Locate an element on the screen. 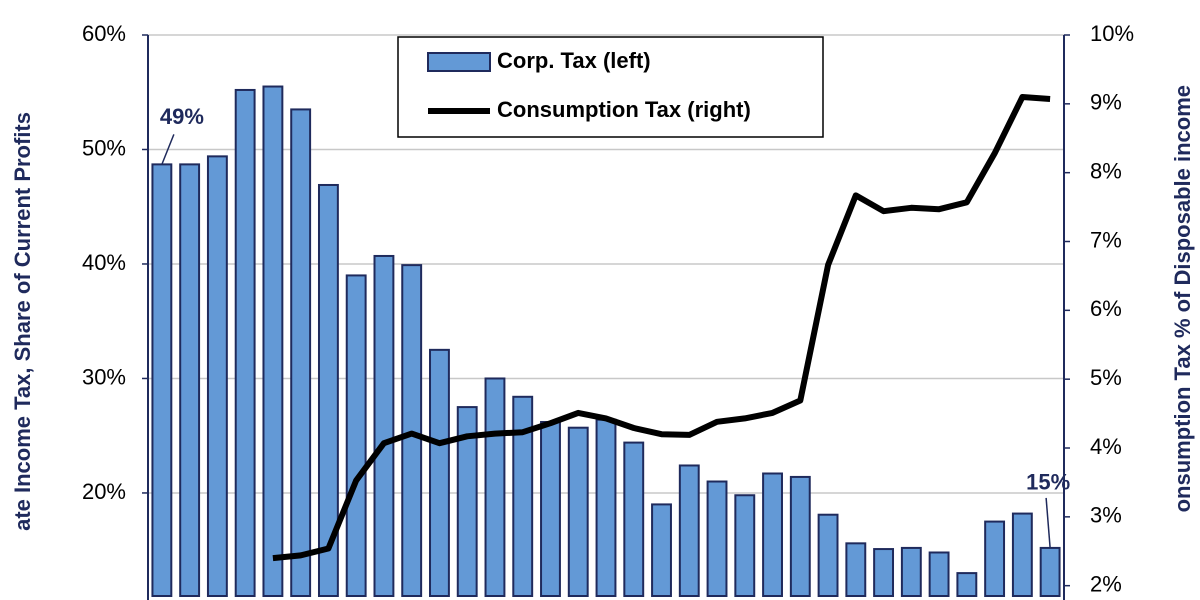 This screenshot has width=1200, height=600. y-tick-label: 60% is located at coordinates (104, 33).